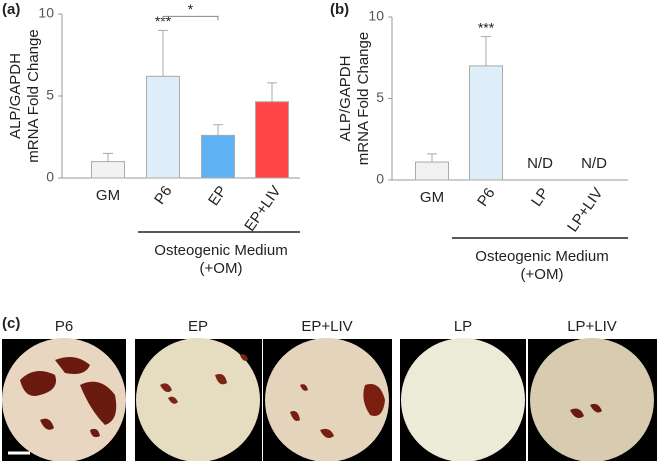  Describe the element at coordinates (217, 196) in the screenshot. I see `x-tick-label: EP` at that location.